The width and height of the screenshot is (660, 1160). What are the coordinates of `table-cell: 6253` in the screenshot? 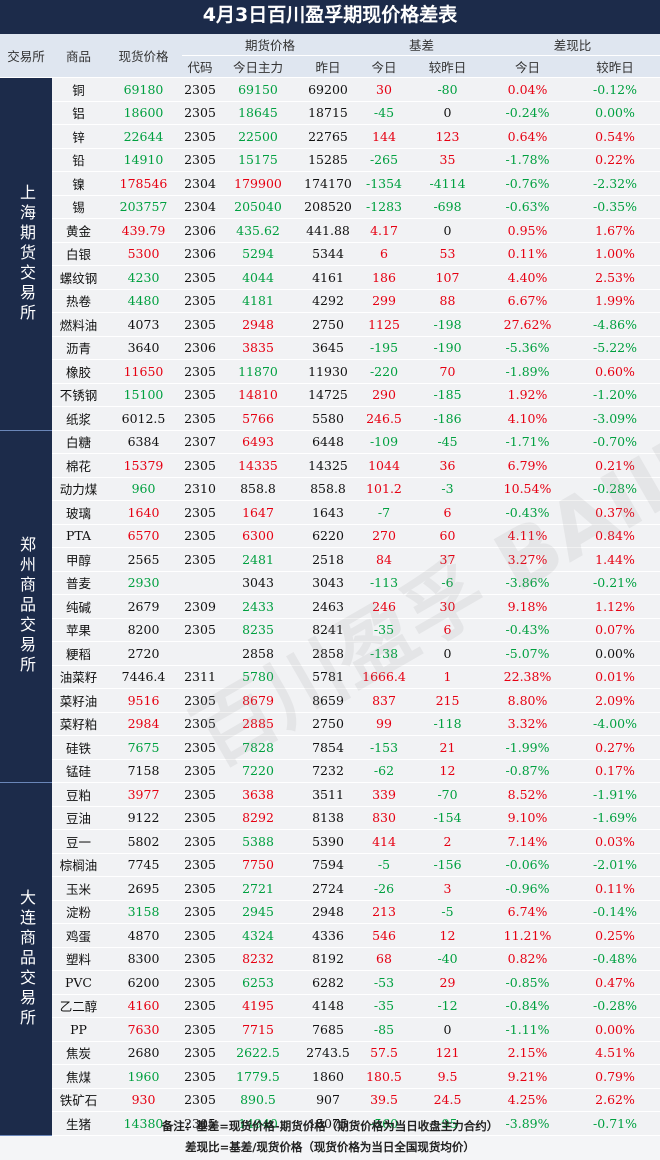 It's located at (258, 982).